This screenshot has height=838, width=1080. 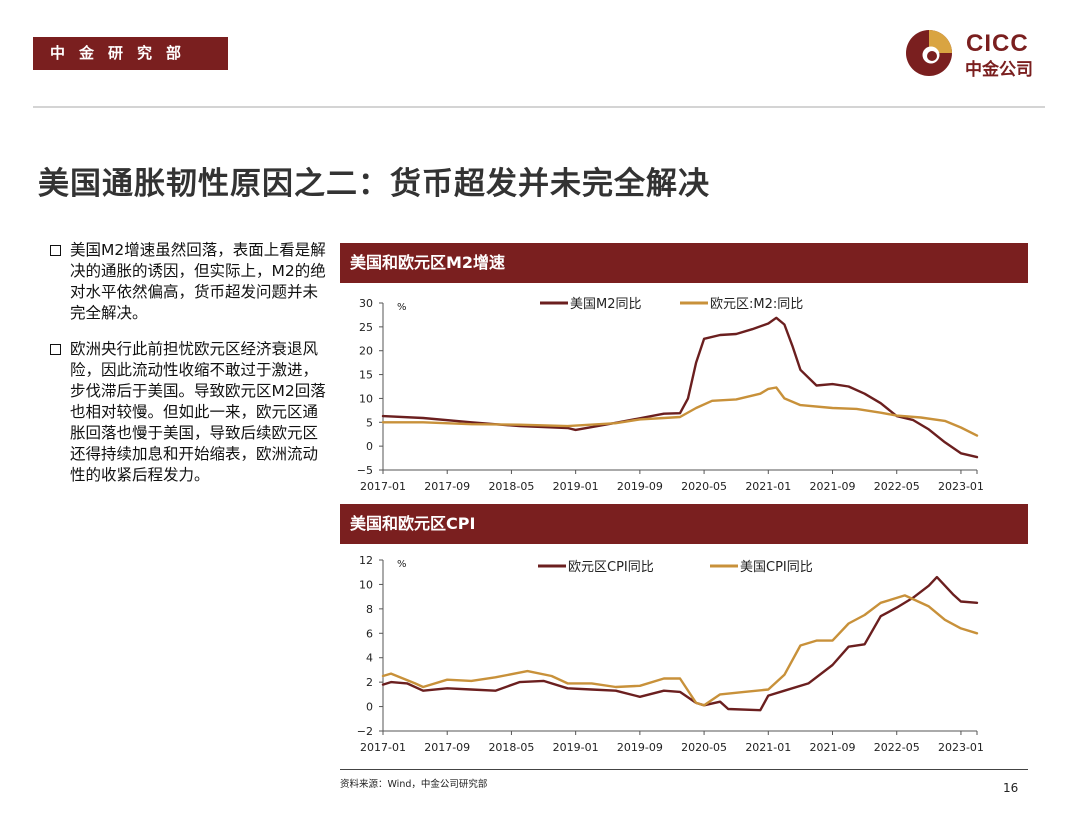 I want to click on y-tick-label: 2, so click(x=369, y=682).